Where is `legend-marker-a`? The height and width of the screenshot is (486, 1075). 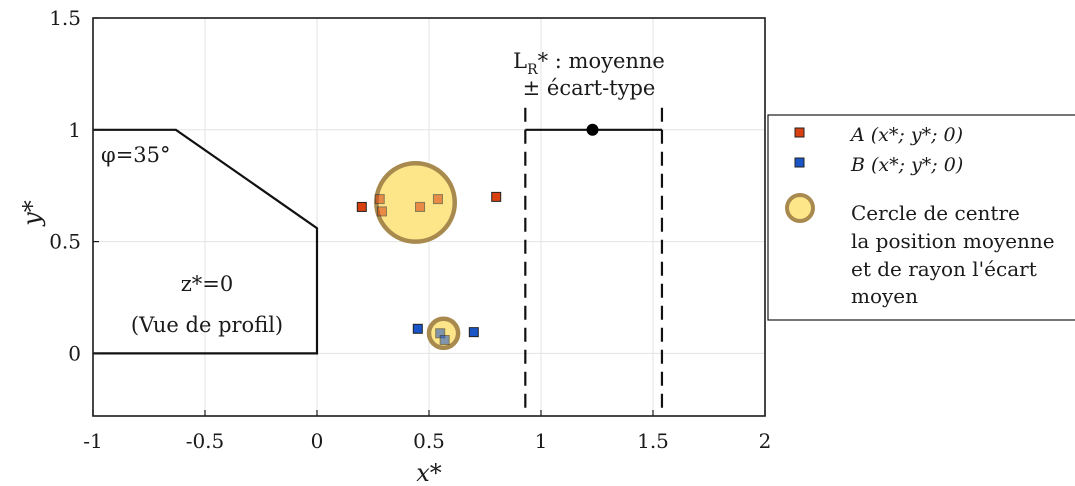
legend-marker-a is located at coordinates (799, 132).